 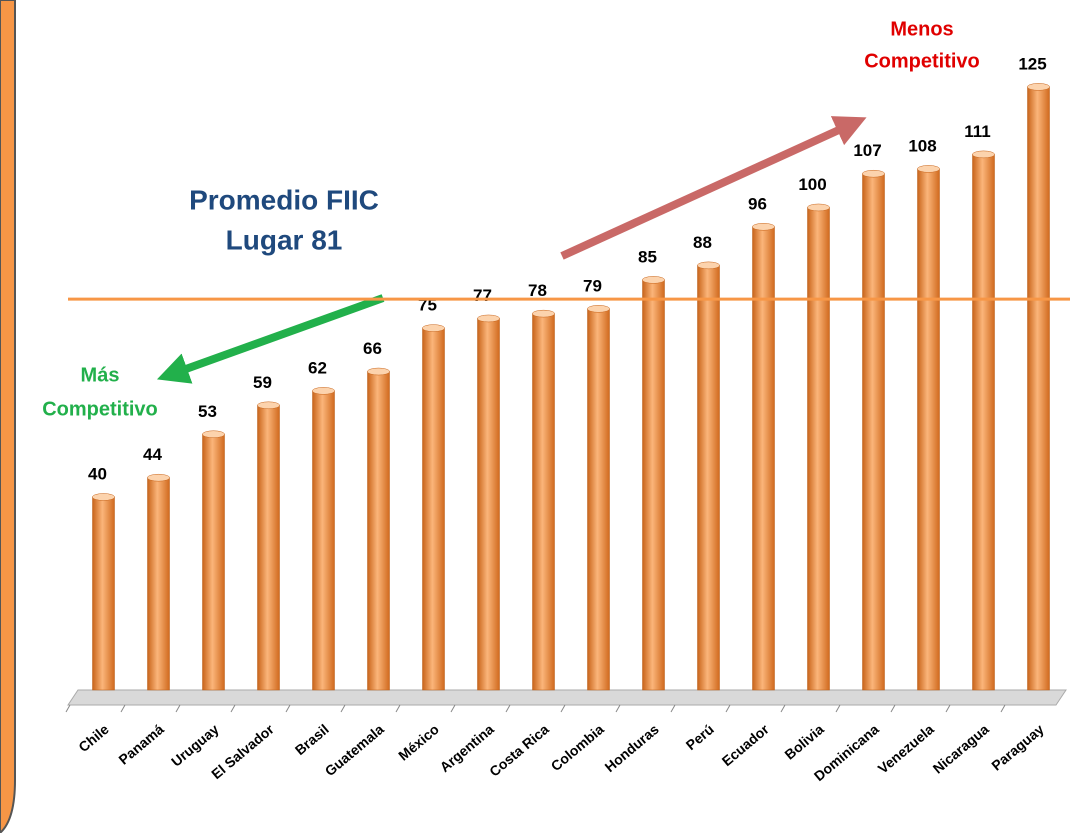 I want to click on x-tick-label: Guatemala, so click(x=354, y=750).